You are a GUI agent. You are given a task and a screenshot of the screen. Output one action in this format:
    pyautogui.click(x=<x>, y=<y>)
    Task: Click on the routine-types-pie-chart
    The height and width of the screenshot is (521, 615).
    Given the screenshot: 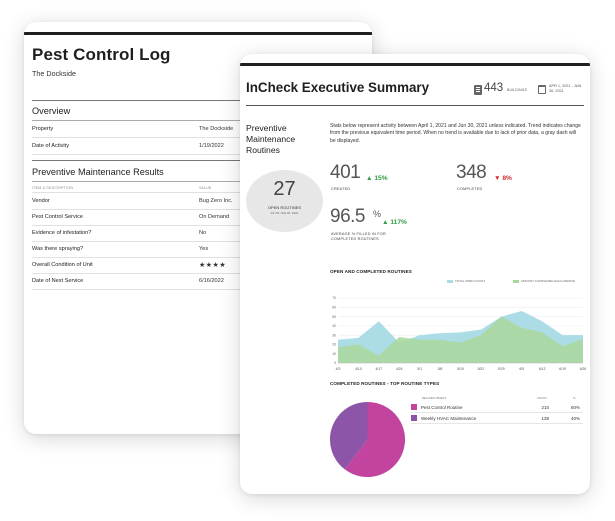 What is the action you would take?
    pyautogui.click(x=367, y=439)
    